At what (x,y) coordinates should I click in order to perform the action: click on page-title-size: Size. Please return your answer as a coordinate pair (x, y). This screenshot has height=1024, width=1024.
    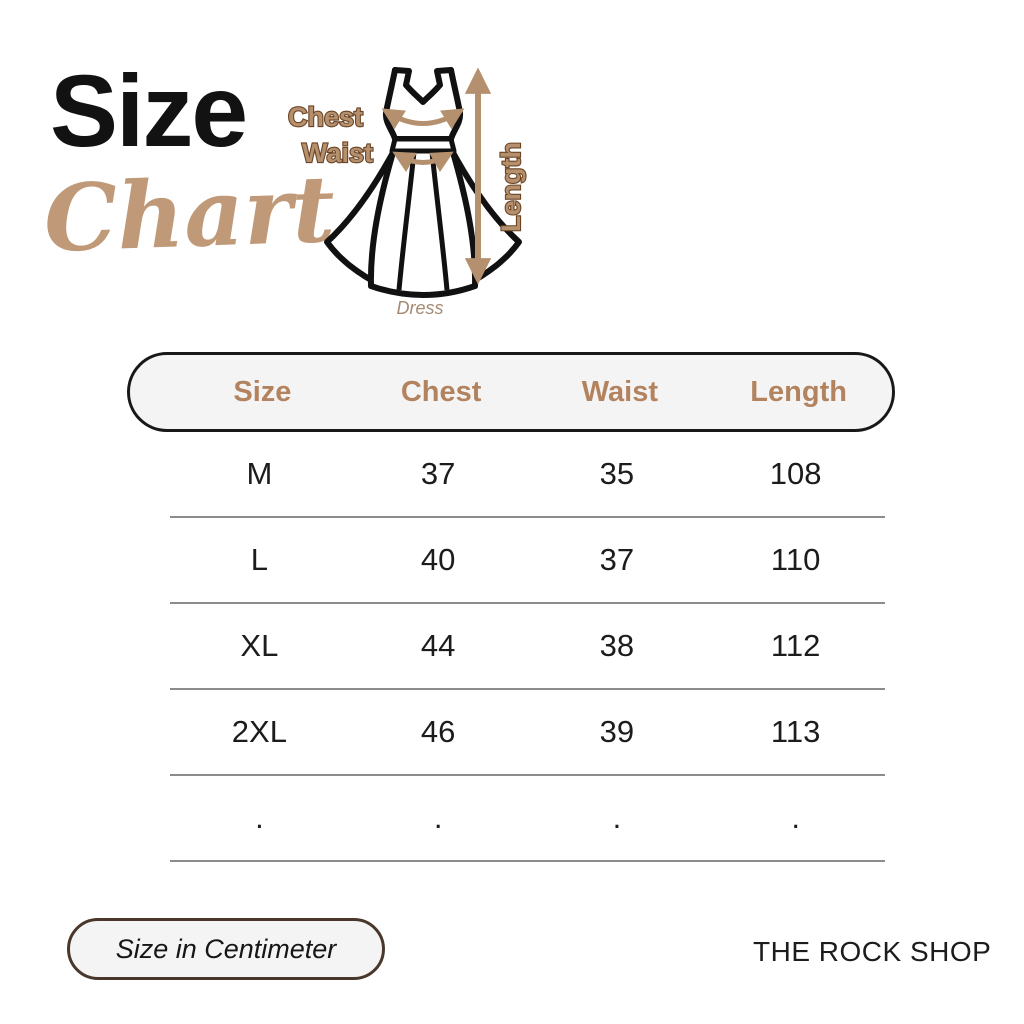
    Looking at the image, I should click on (149, 111).